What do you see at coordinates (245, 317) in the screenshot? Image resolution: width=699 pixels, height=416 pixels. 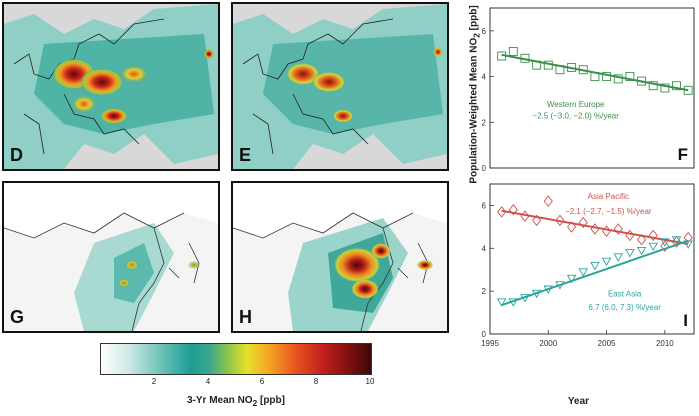 I see `panel-letter-h: H` at bounding box center [245, 317].